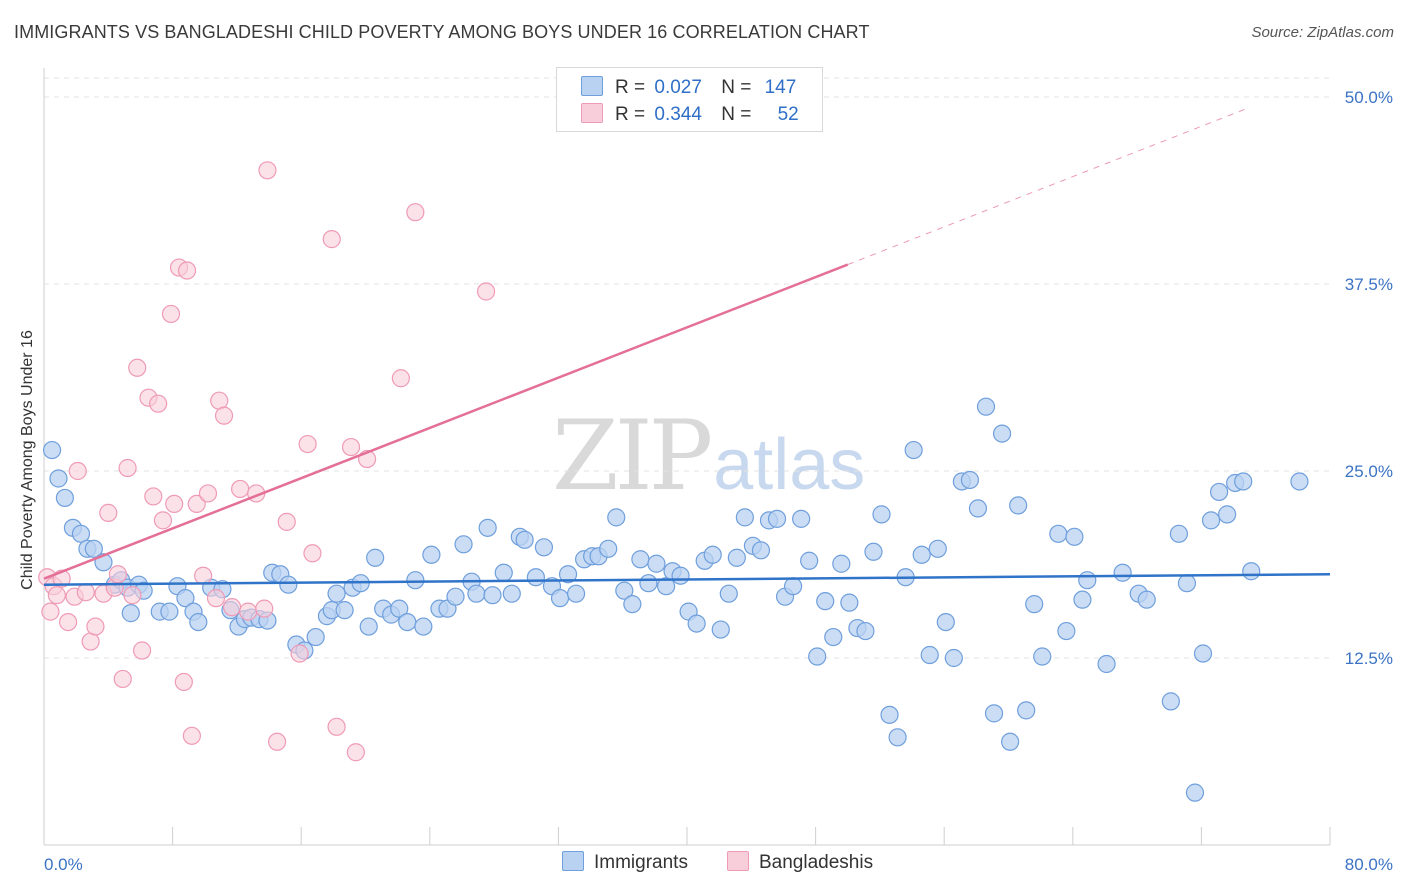 The width and height of the screenshot is (1406, 892). Describe the element at coordinates (63, 864) in the screenshot. I see `x-tick-label: 0.0%` at that location.